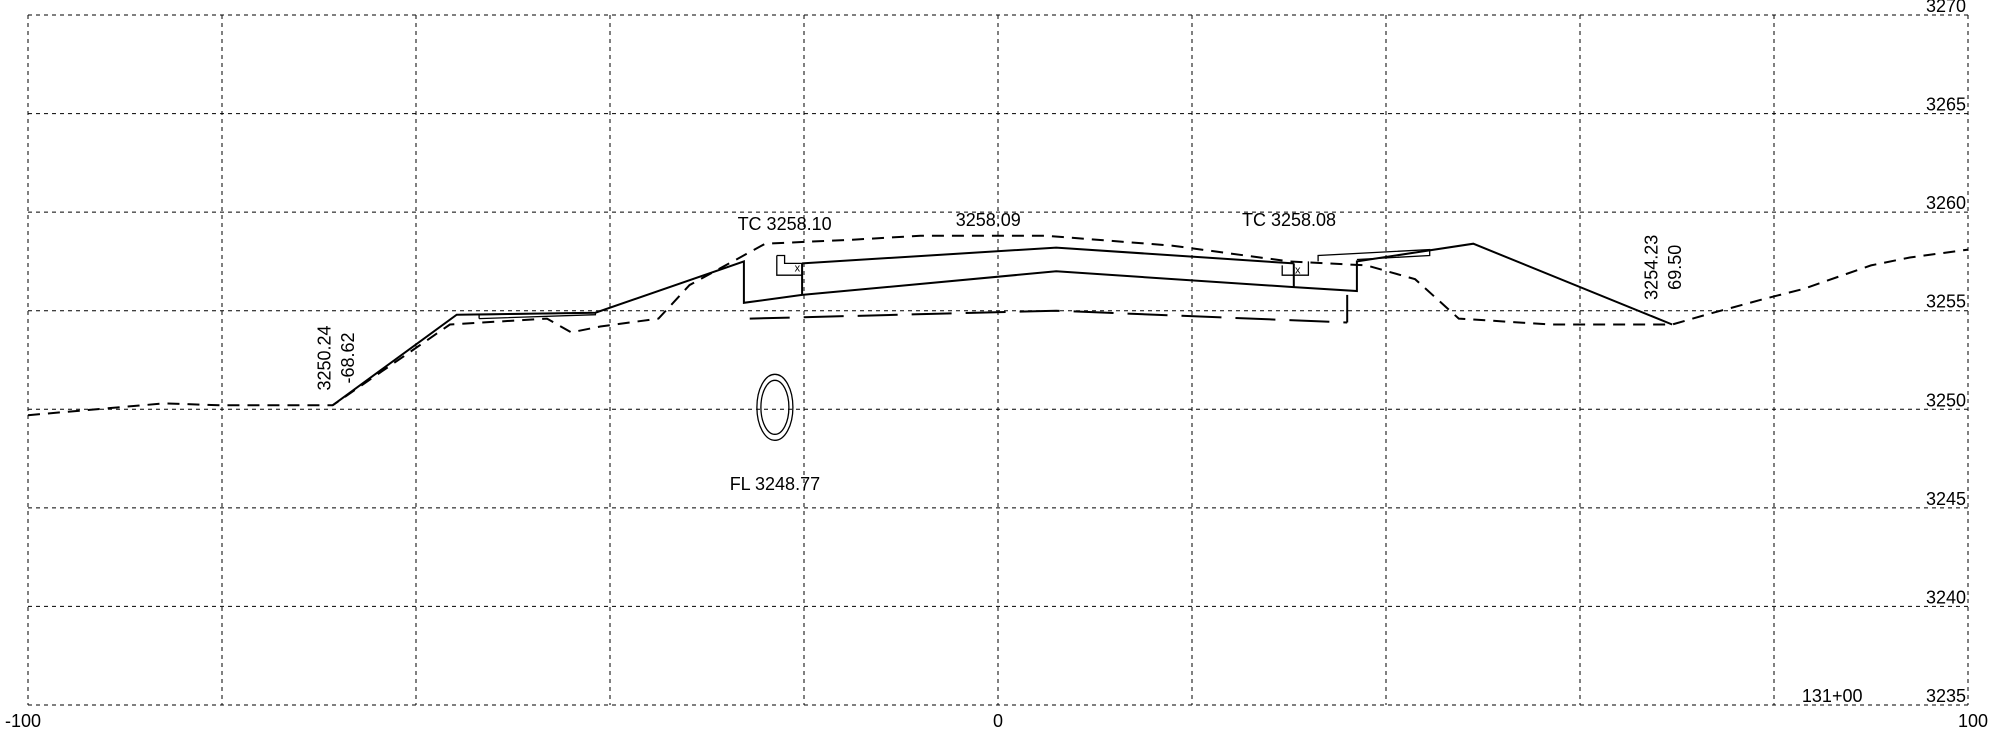 The width and height of the screenshot is (1990, 732). What do you see at coordinates (1289, 220) in the screenshot?
I see `elevation-annotation: TC 3258.08` at bounding box center [1289, 220].